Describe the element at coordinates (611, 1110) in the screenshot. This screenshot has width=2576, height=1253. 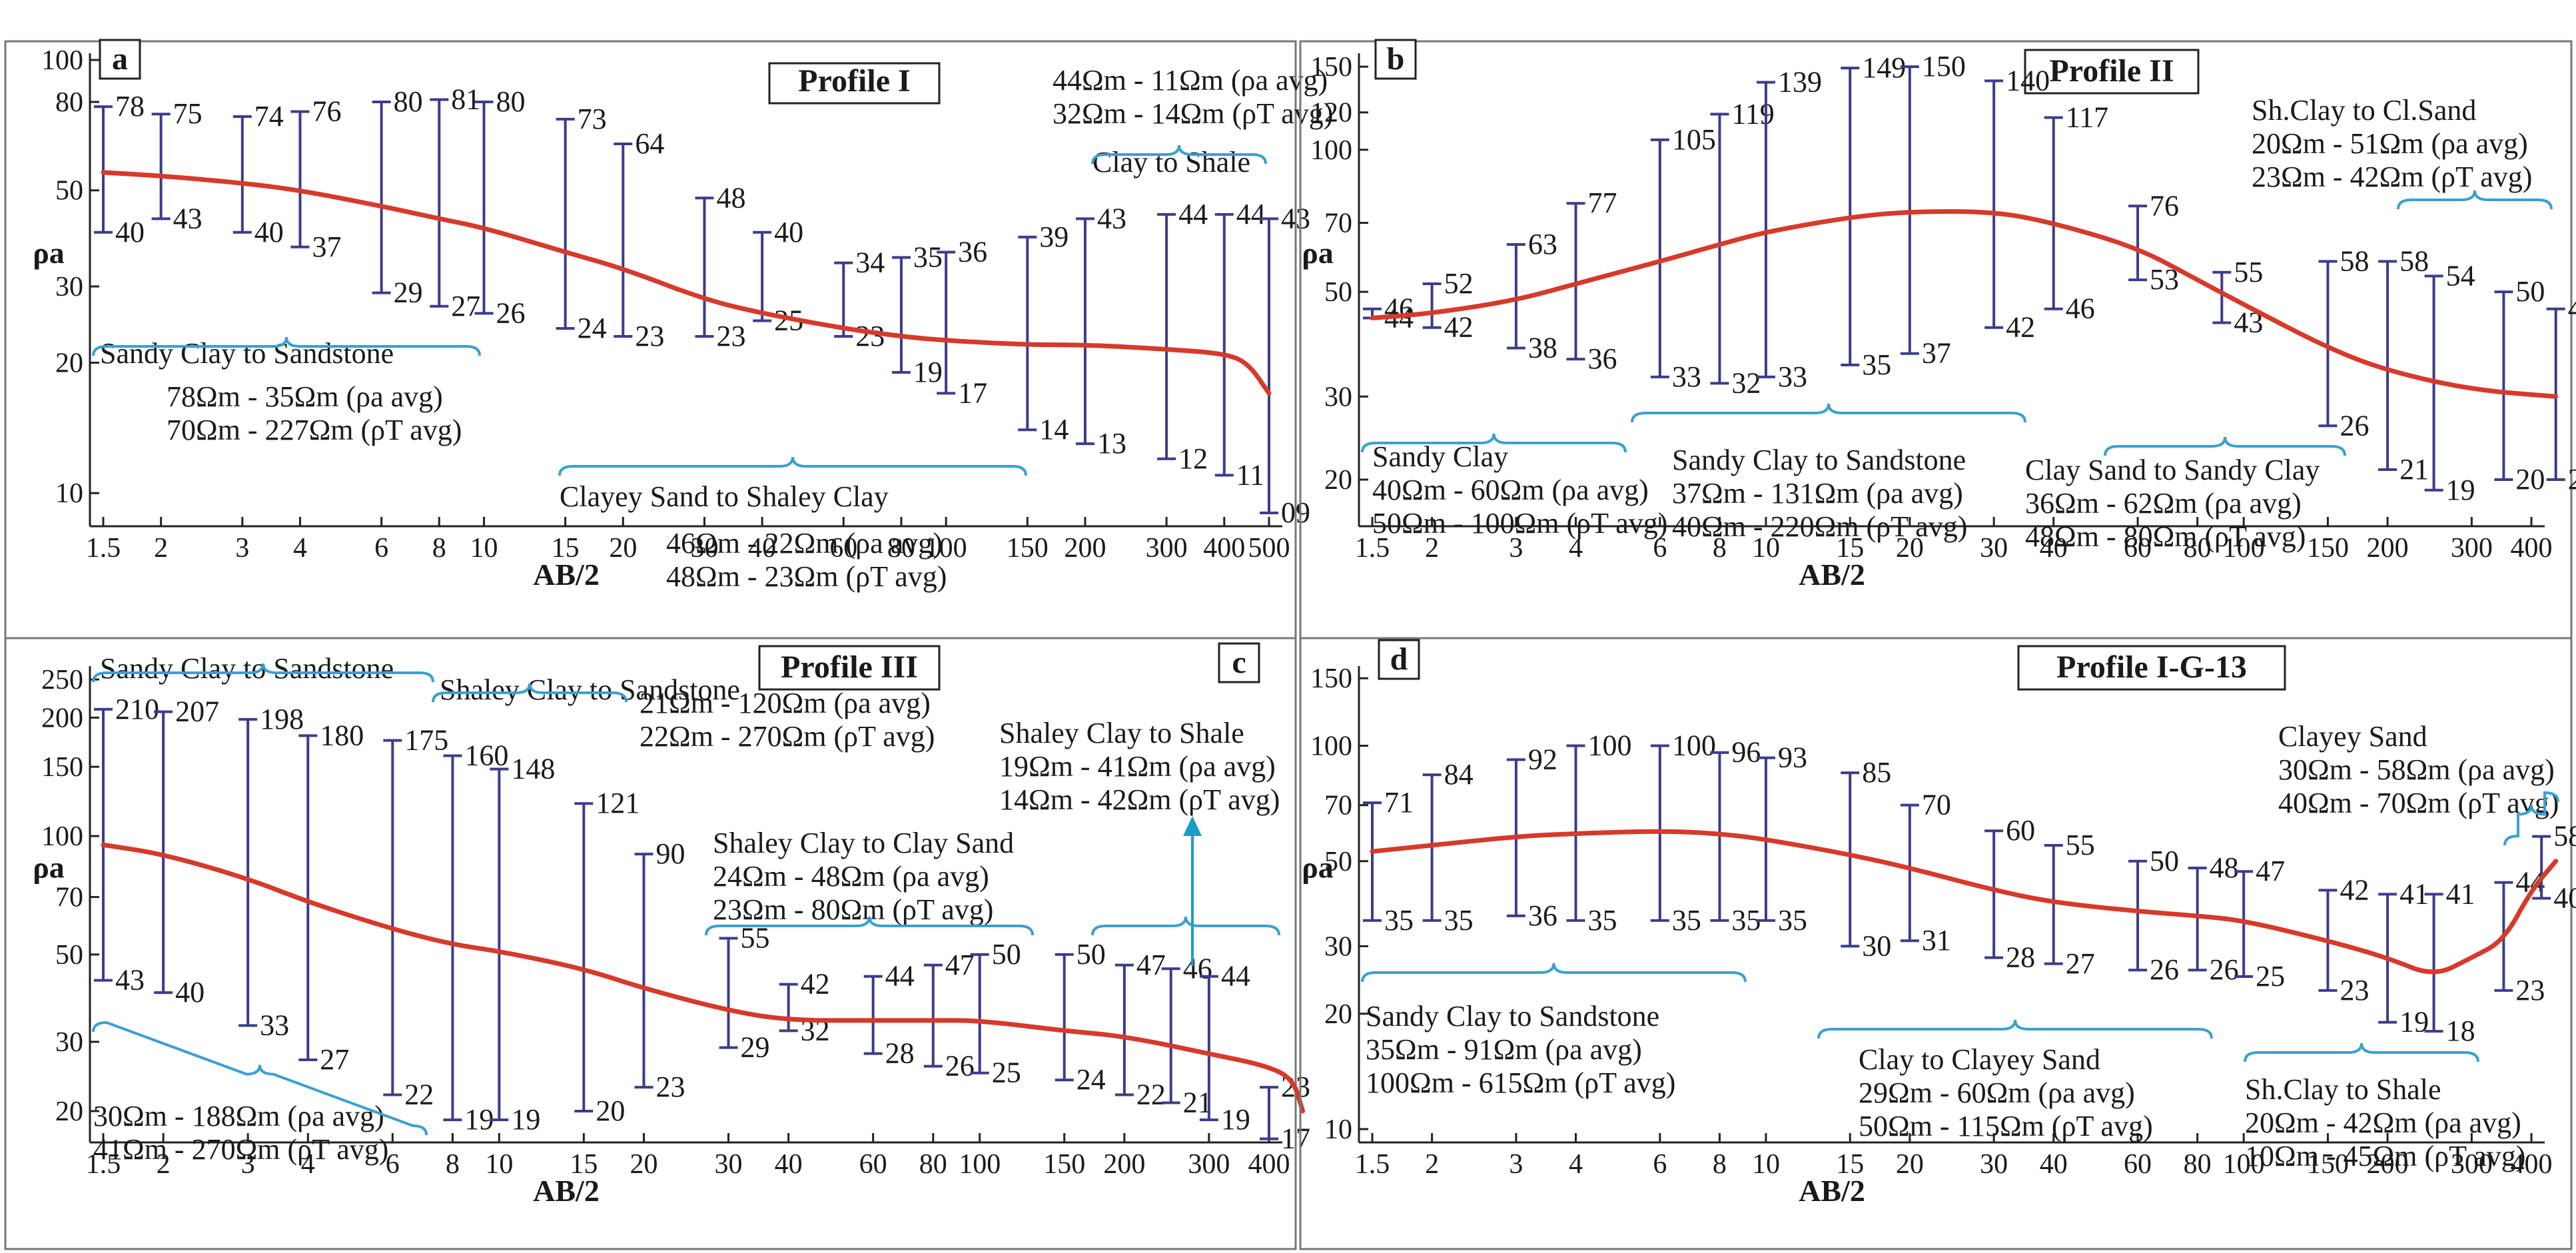
I see `bar-low-label: 20` at that location.